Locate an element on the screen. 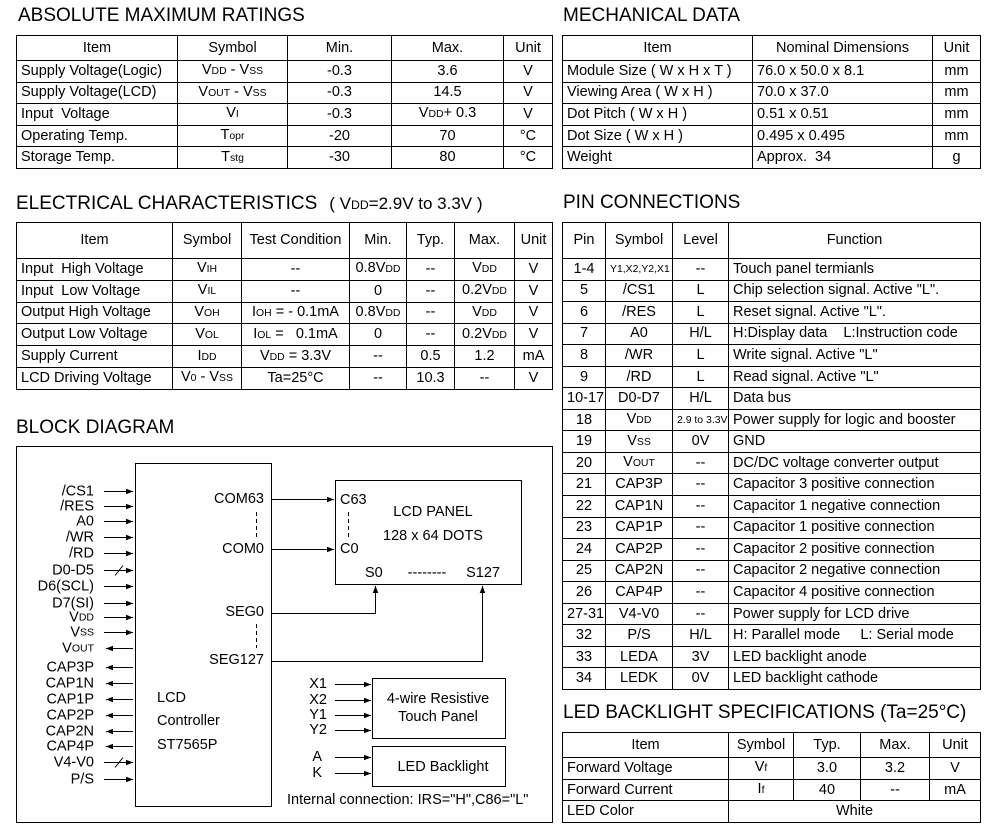  table-cell: 0.8VDD is located at coordinates (378, 269).